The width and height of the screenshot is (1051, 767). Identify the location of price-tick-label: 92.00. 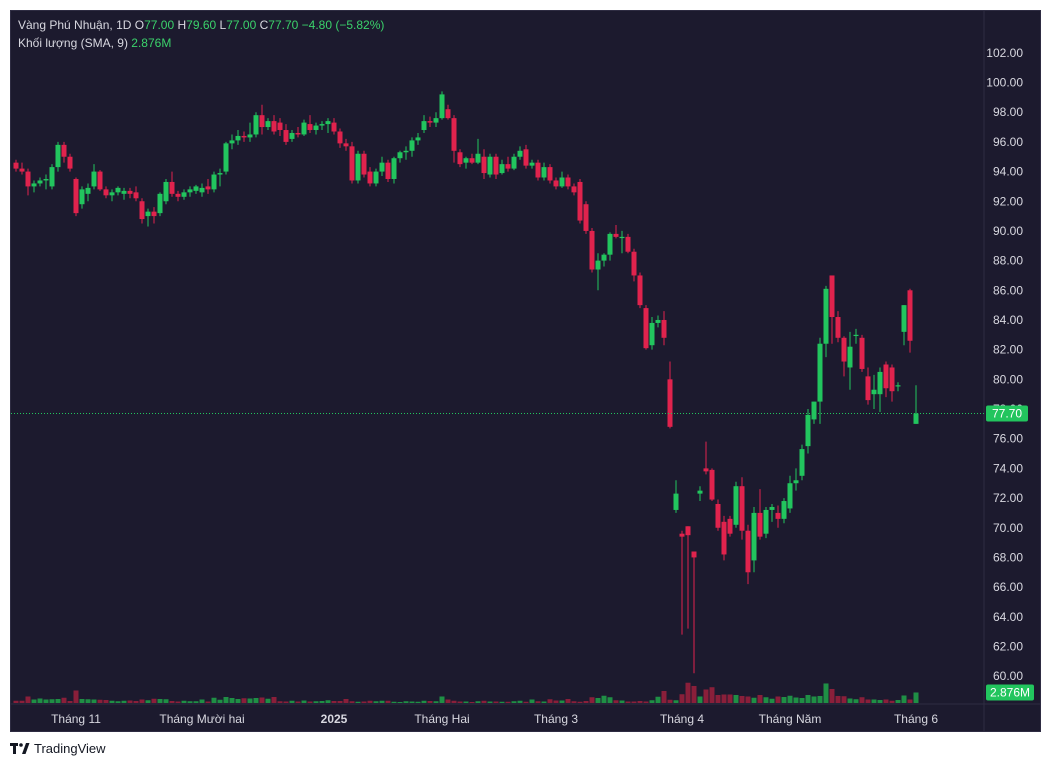
(1008, 201).